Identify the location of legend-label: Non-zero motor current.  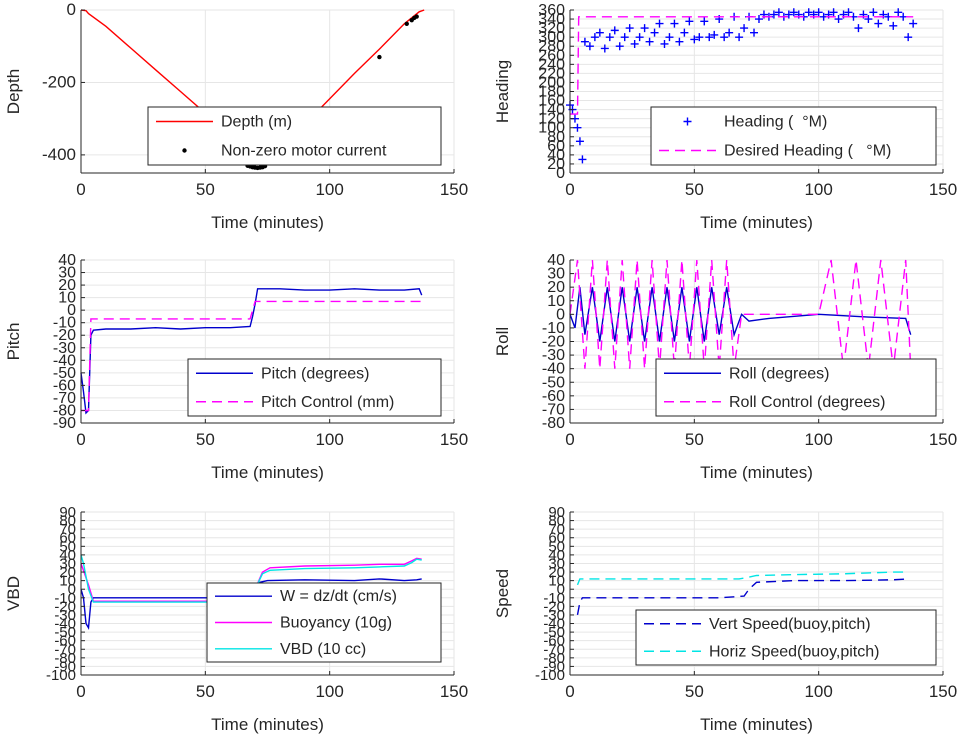
(304, 151).